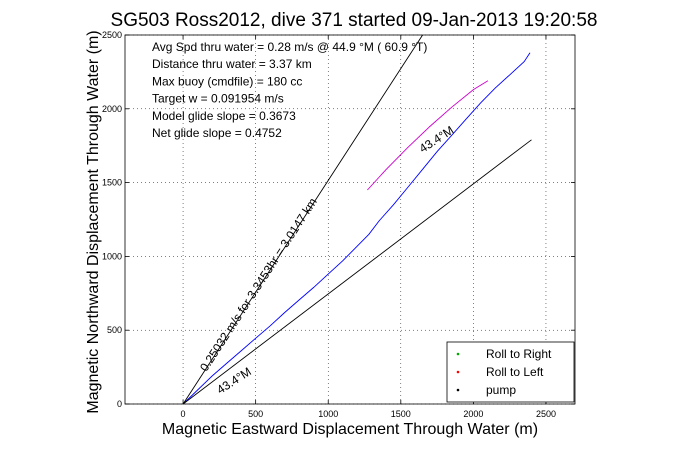 The image size is (681, 454). I want to click on legend-label: Roll to Left, so click(515, 372).